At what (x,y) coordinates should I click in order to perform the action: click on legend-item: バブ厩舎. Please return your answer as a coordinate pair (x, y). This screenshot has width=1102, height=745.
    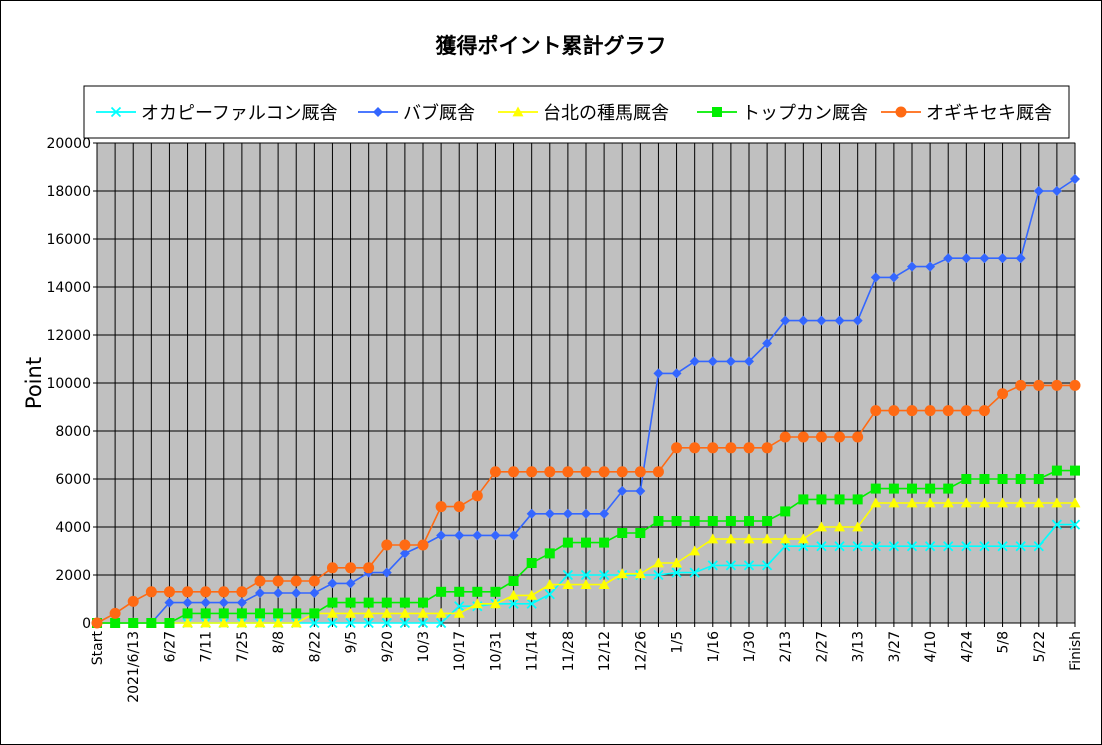
    Looking at the image, I should click on (416, 113).